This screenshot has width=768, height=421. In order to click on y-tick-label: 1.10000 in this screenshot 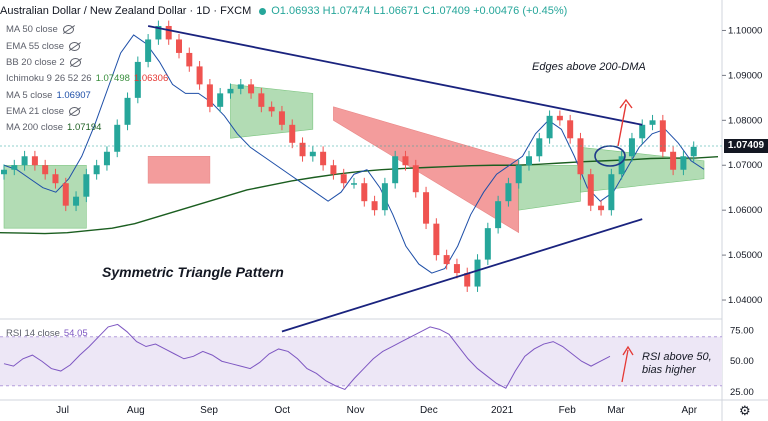, I will do `click(745, 30)`.